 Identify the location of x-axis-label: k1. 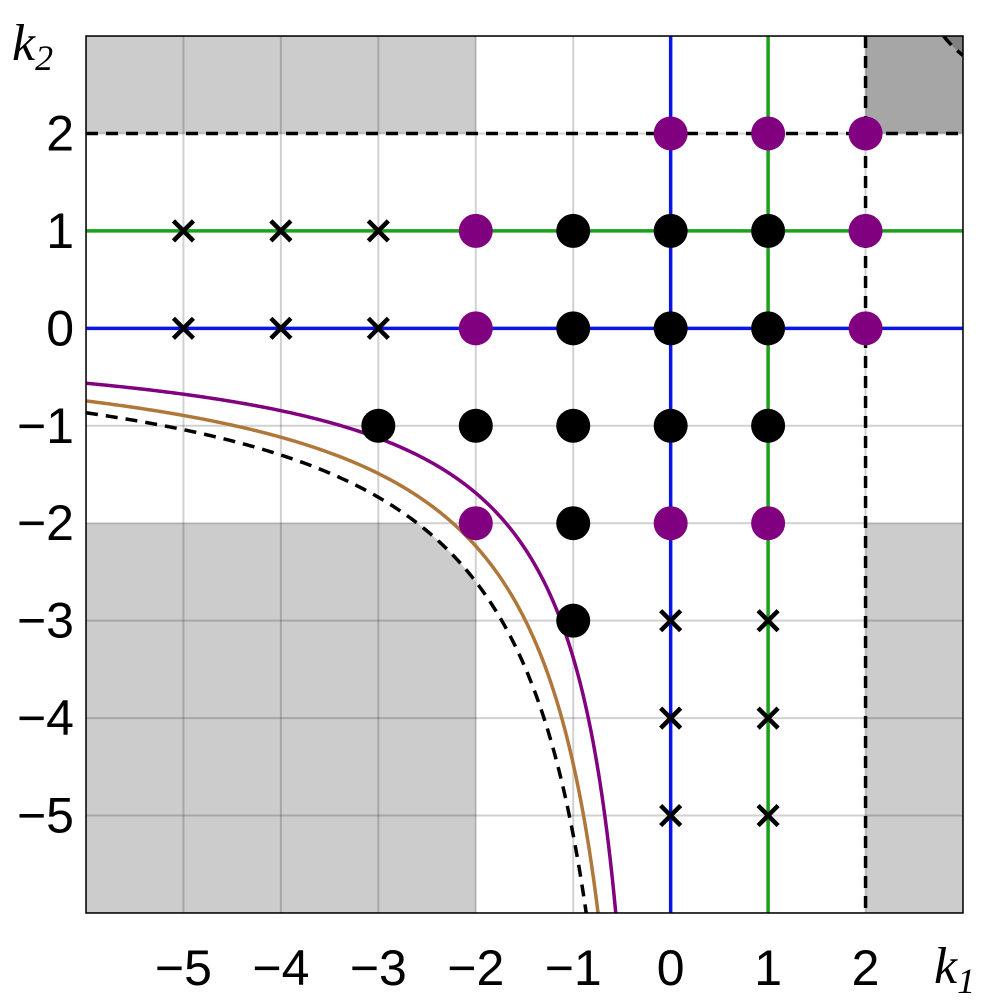
(954, 969).